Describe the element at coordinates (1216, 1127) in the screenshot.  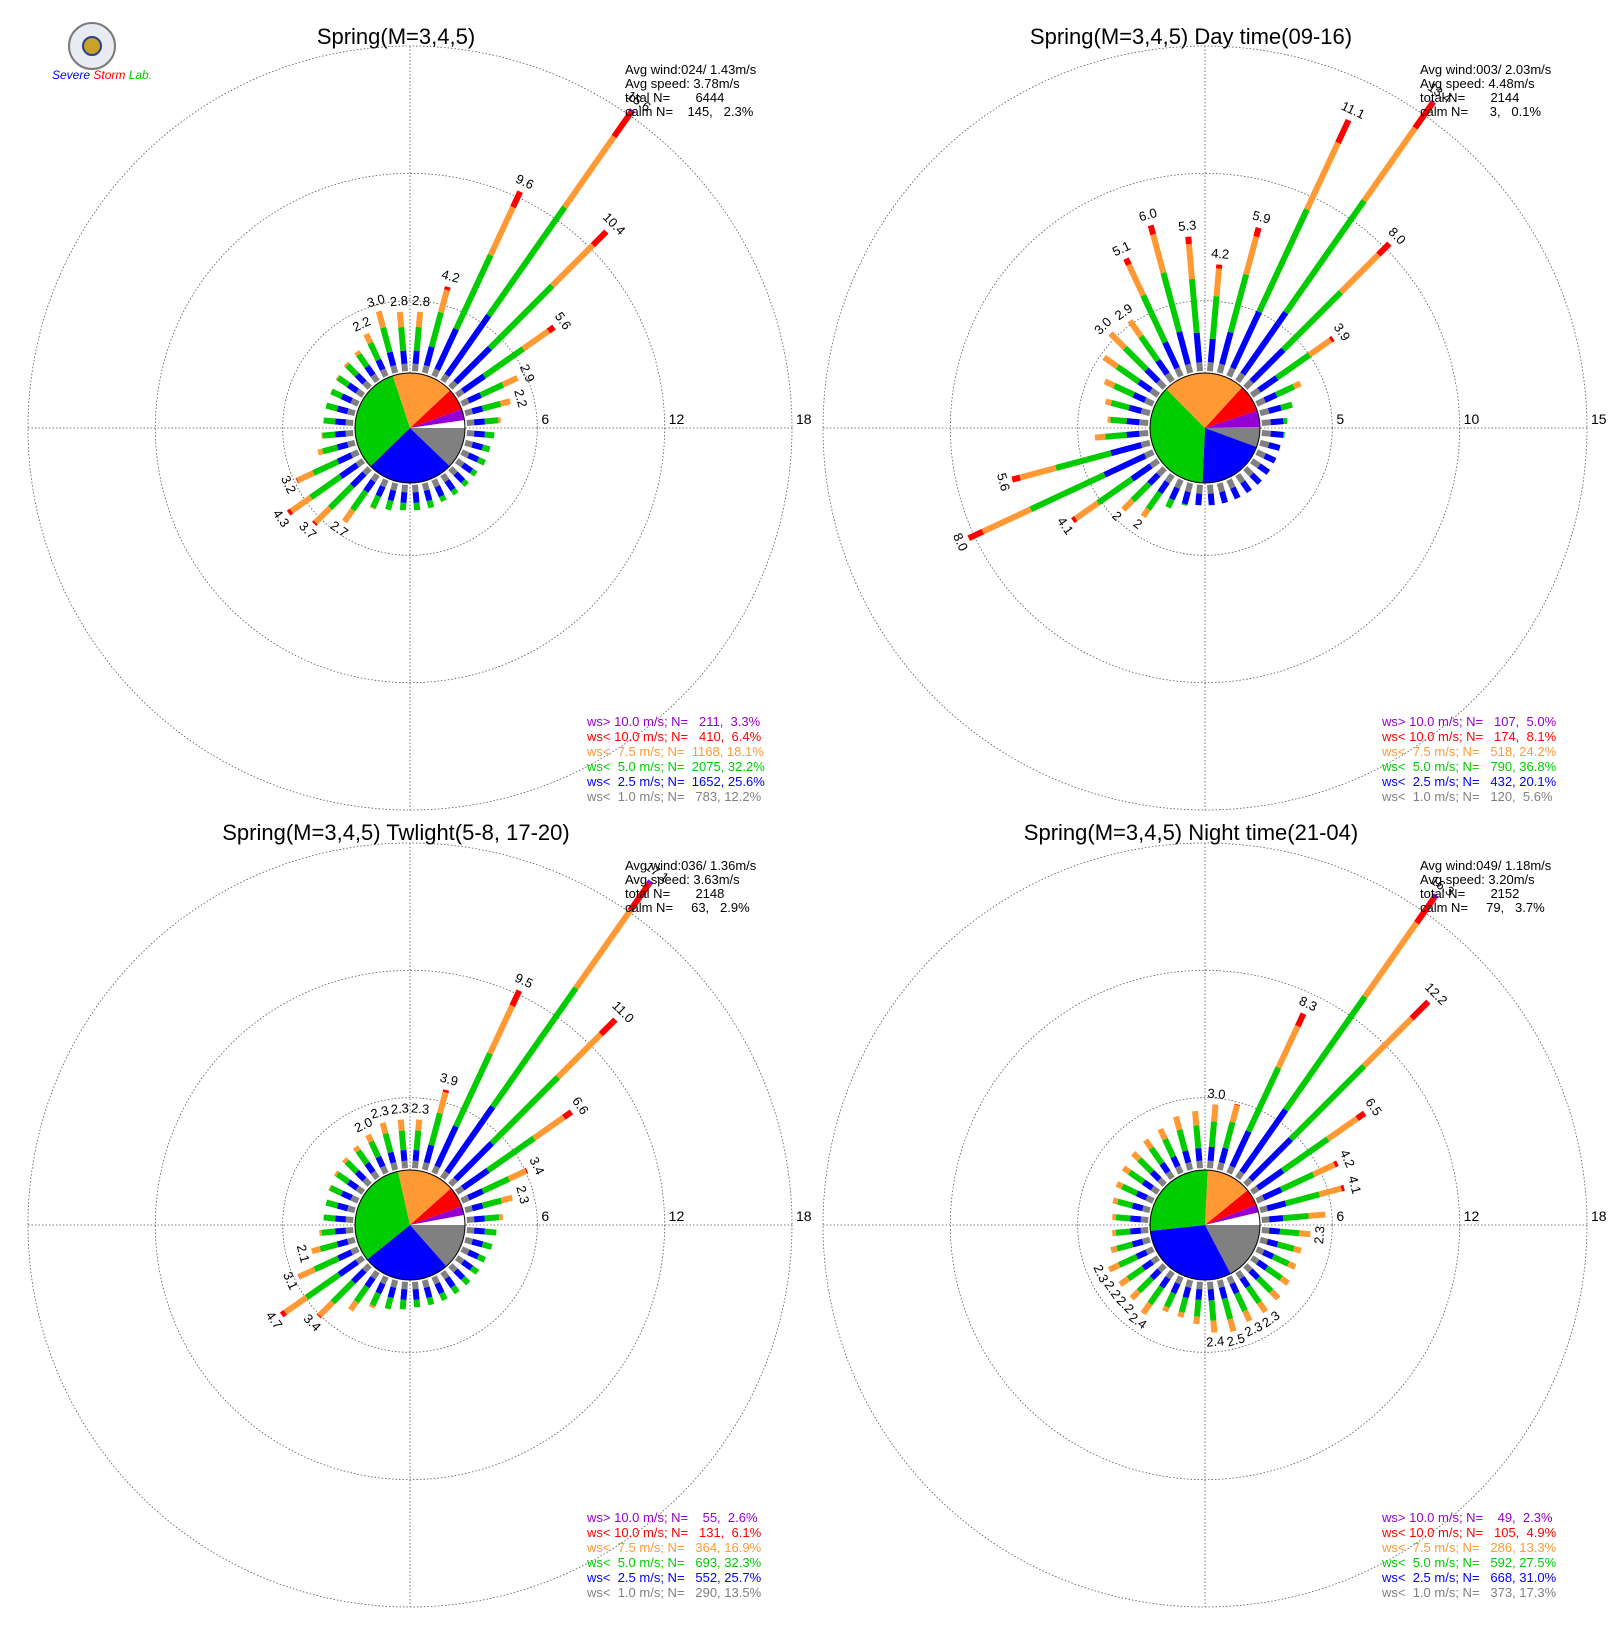
I see `bar-dir-5: 3.0` at that location.